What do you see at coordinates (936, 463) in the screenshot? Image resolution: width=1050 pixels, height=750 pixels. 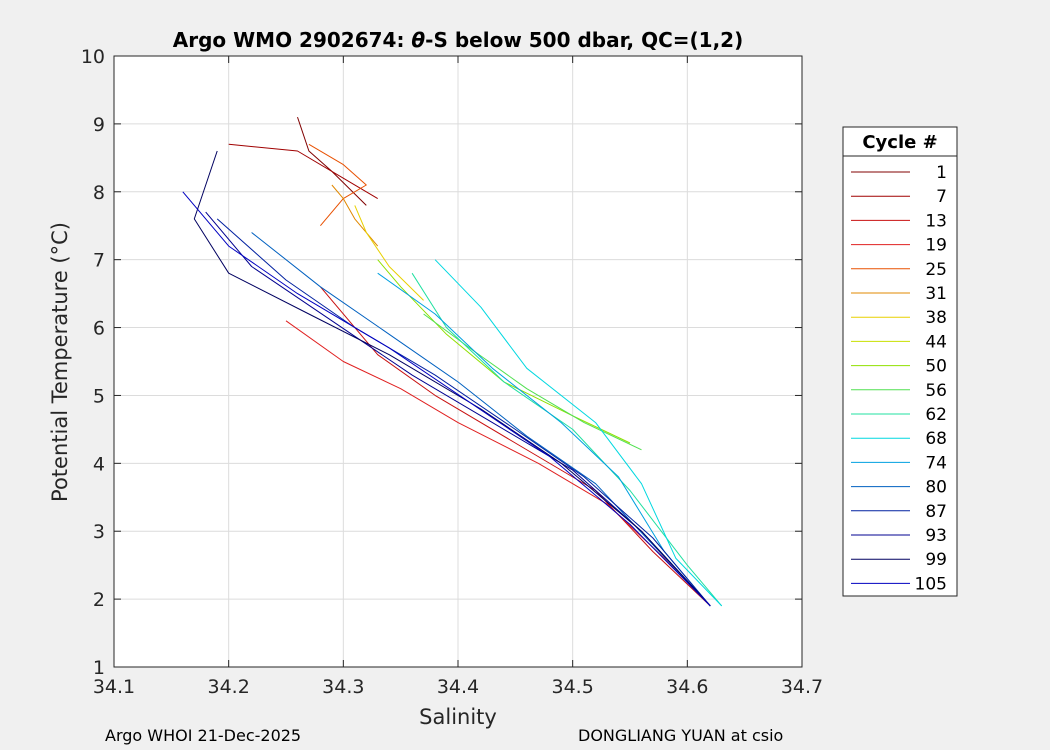 I see `legend-label: 74` at bounding box center [936, 463].